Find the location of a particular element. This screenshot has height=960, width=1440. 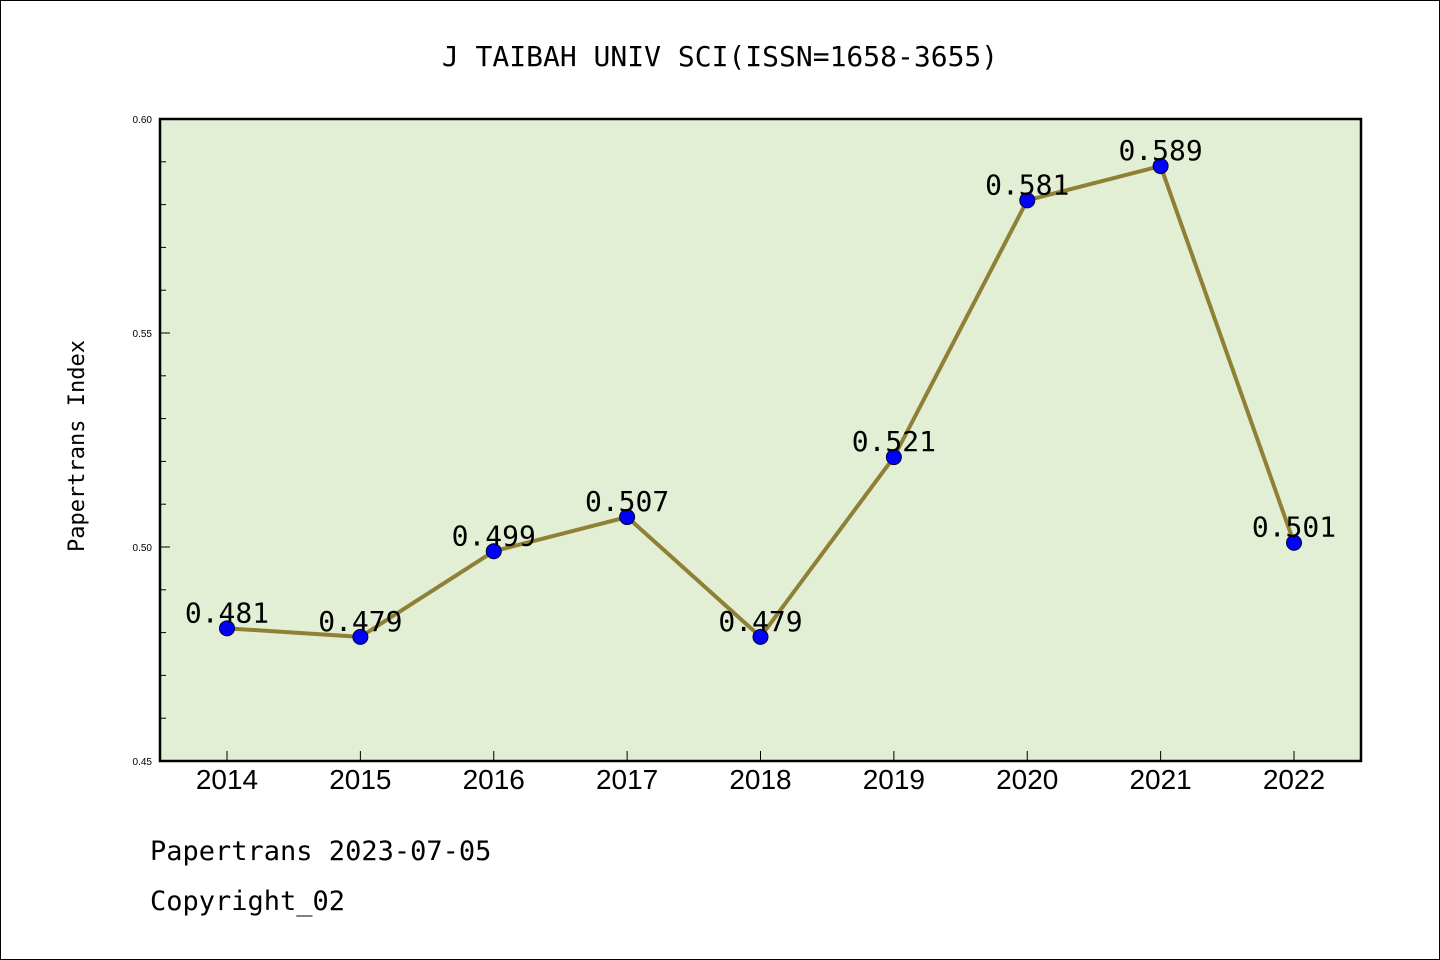

chart-title: J TAIBAH UNIV SCI(ISSN=1658-3655) is located at coordinates (720, 56).